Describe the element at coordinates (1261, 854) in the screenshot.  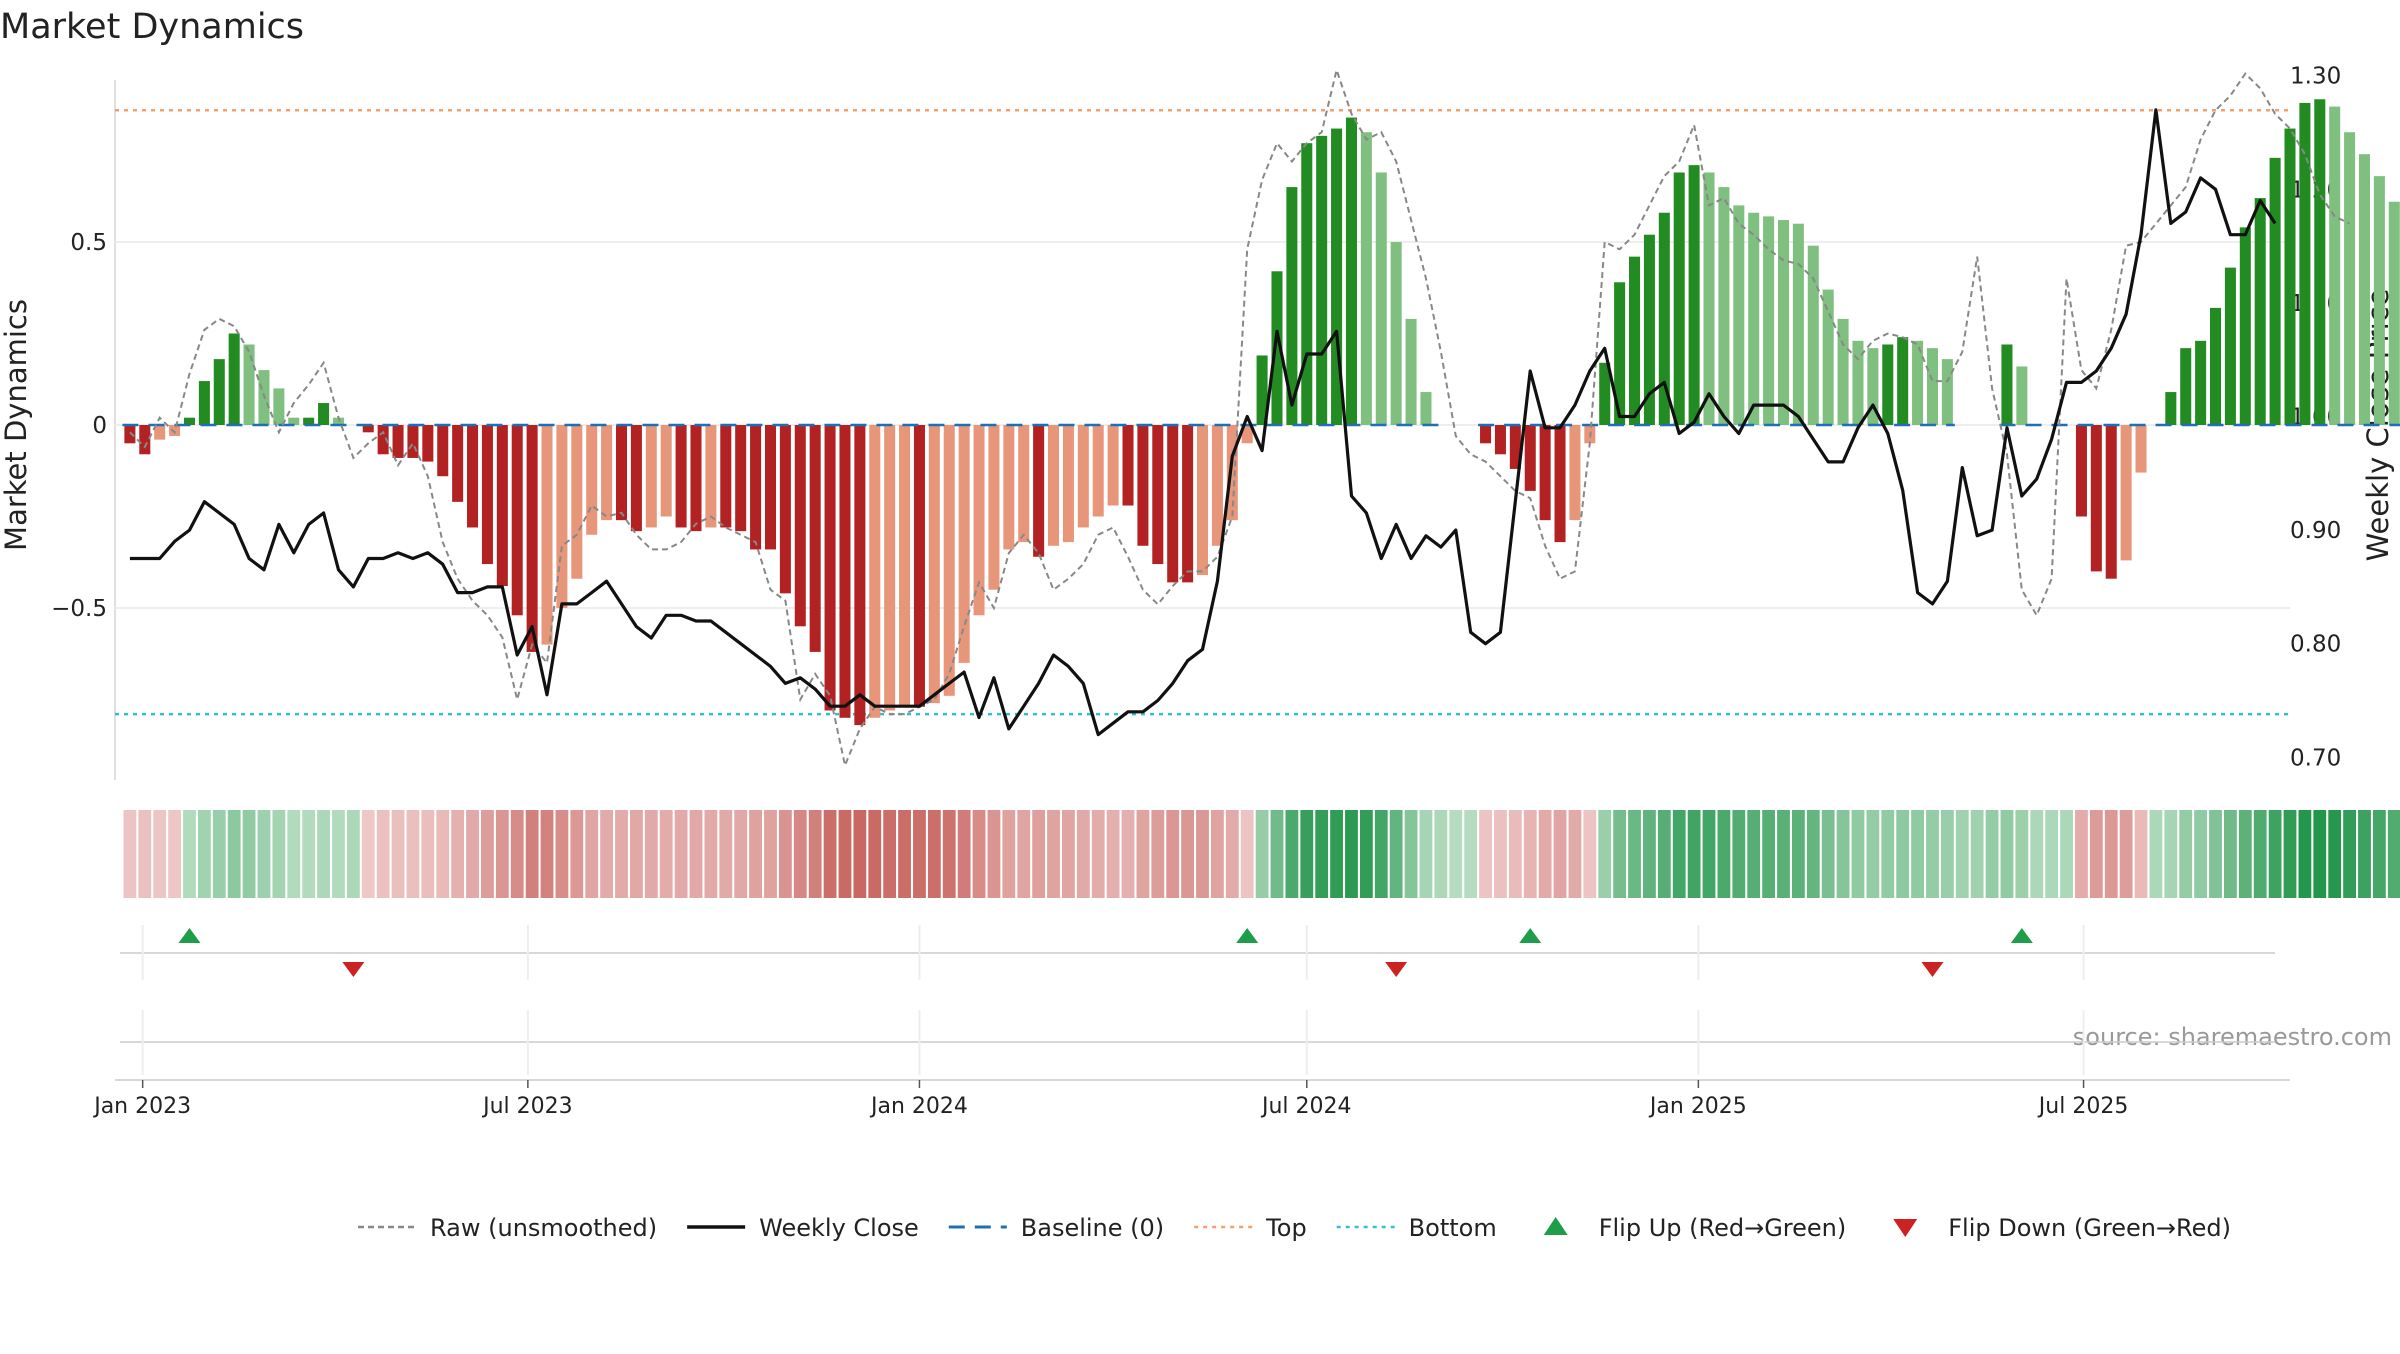
I see `regime-strip` at that location.